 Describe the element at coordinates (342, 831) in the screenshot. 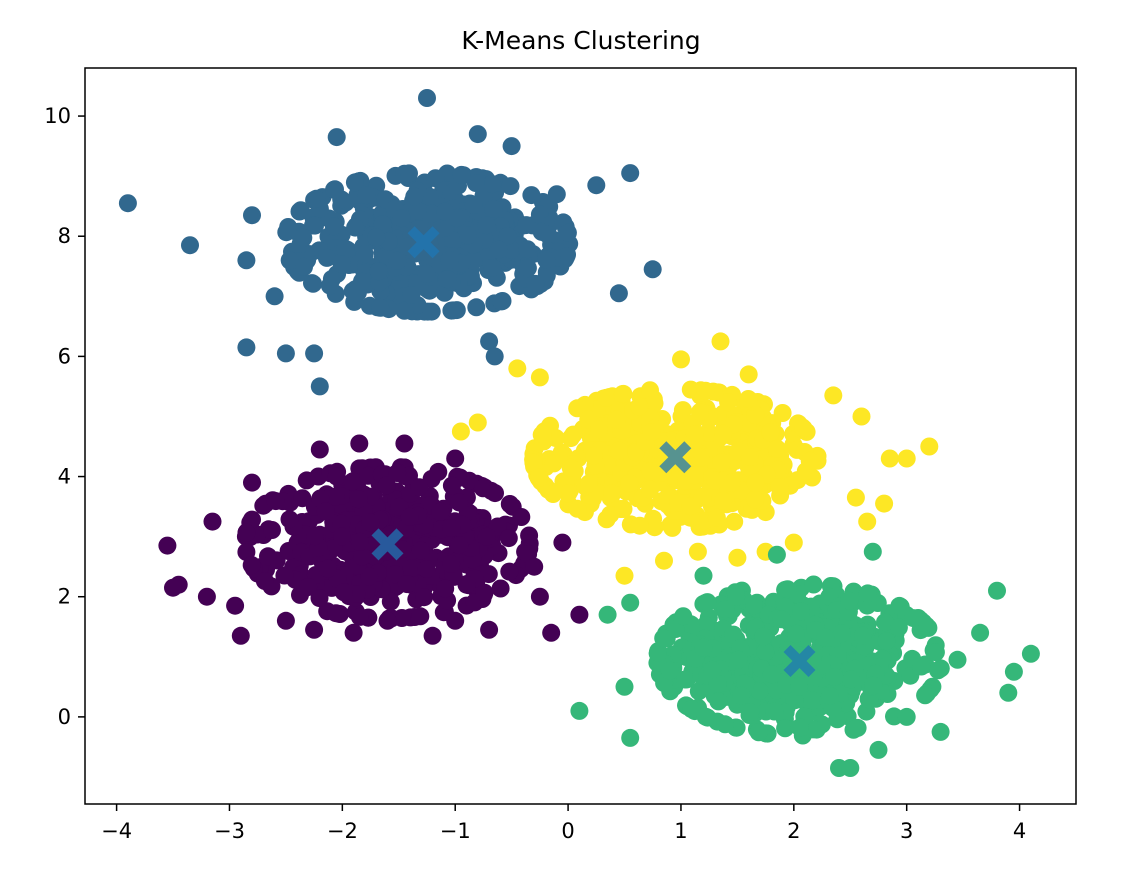

I see `x-tick-label: −2` at that location.